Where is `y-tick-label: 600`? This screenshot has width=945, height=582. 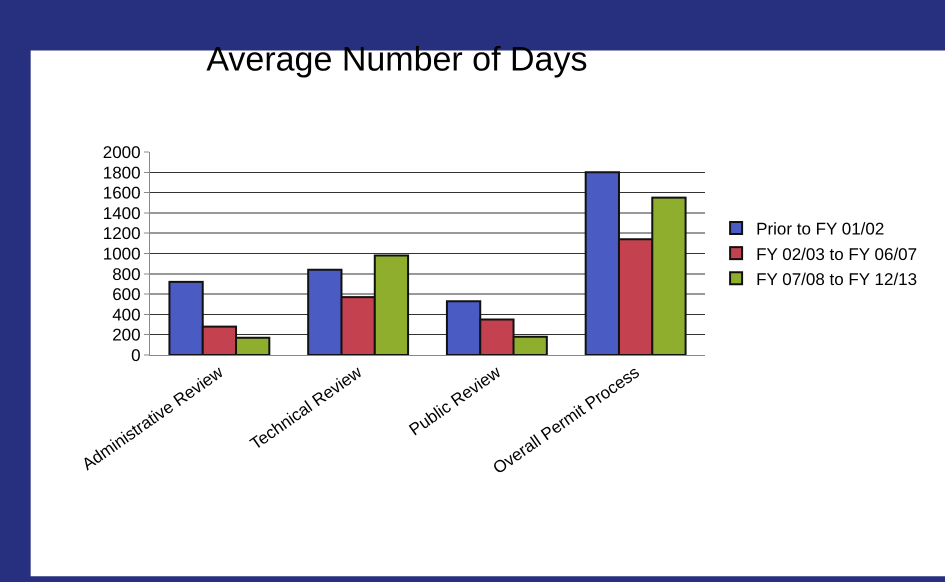 y-tick-label: 600 is located at coordinates (126, 294).